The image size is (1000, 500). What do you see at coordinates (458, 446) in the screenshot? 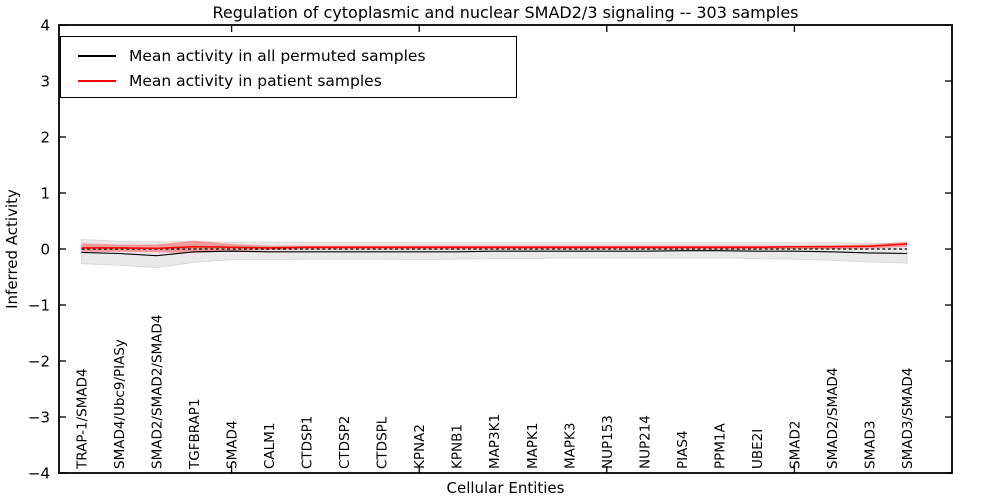
I see `x-category-label: KPNB1` at bounding box center [458, 446].